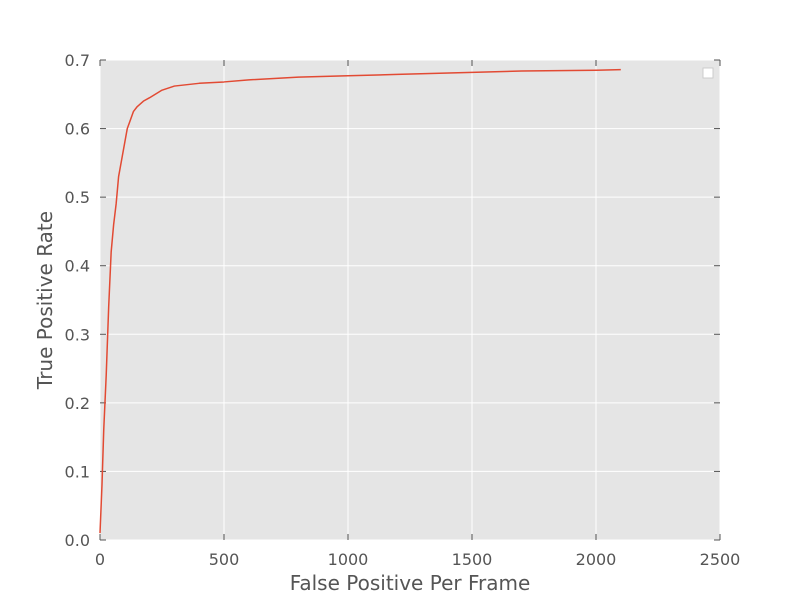 The height and width of the screenshot is (605, 800). What do you see at coordinates (596, 559) in the screenshot?
I see `x-tick-label: 2000` at bounding box center [596, 559].